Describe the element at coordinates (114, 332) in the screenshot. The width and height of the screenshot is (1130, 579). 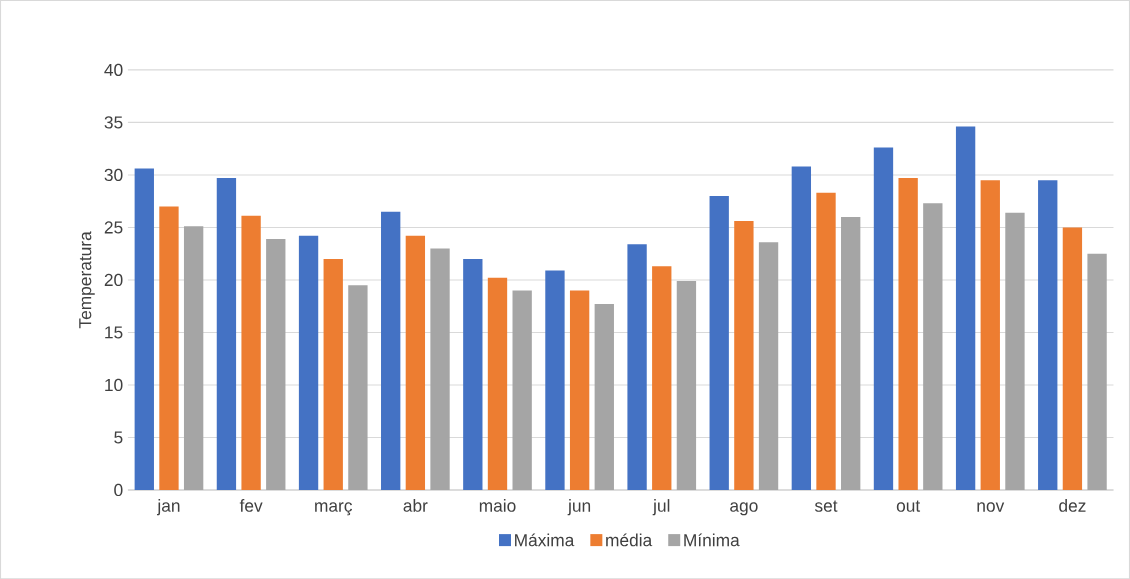
I see `y-tick-label: 15` at that location.